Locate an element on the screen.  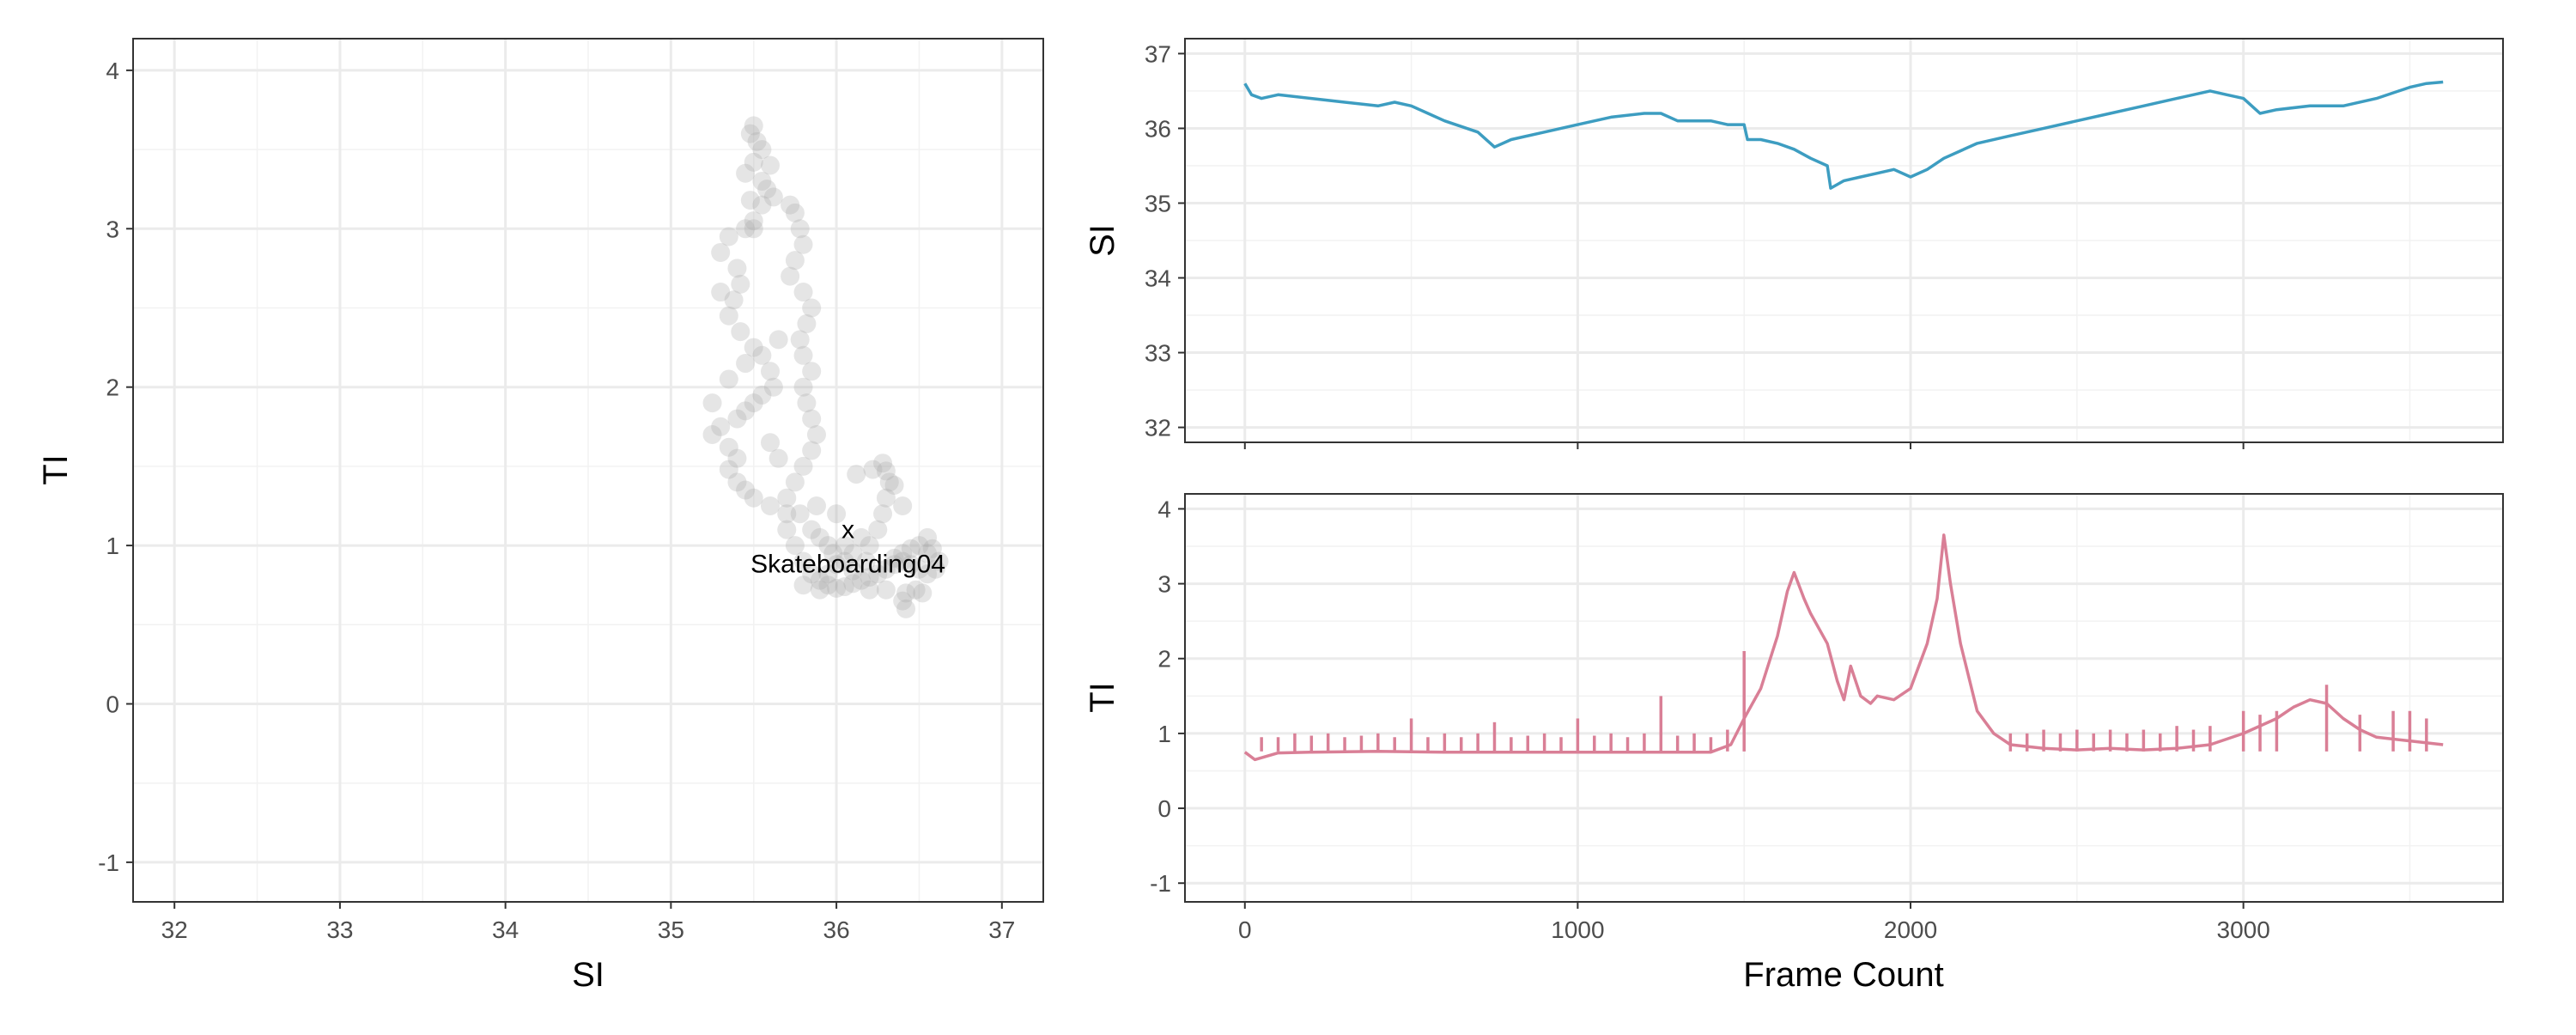
annotation-label: Skateboarding04 is located at coordinates (847, 565).